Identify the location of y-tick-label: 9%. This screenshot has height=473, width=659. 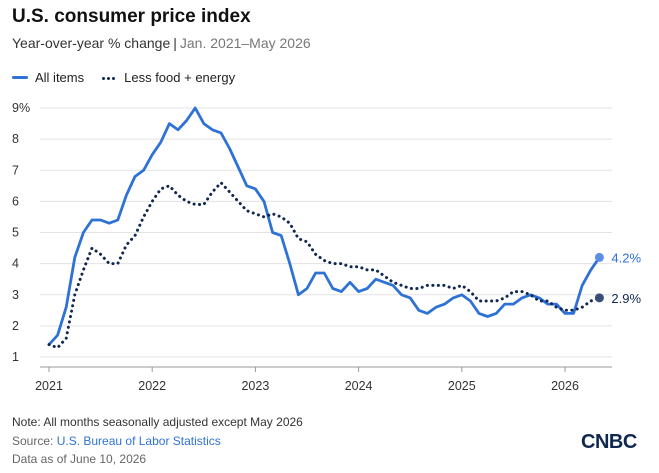
(21, 108).